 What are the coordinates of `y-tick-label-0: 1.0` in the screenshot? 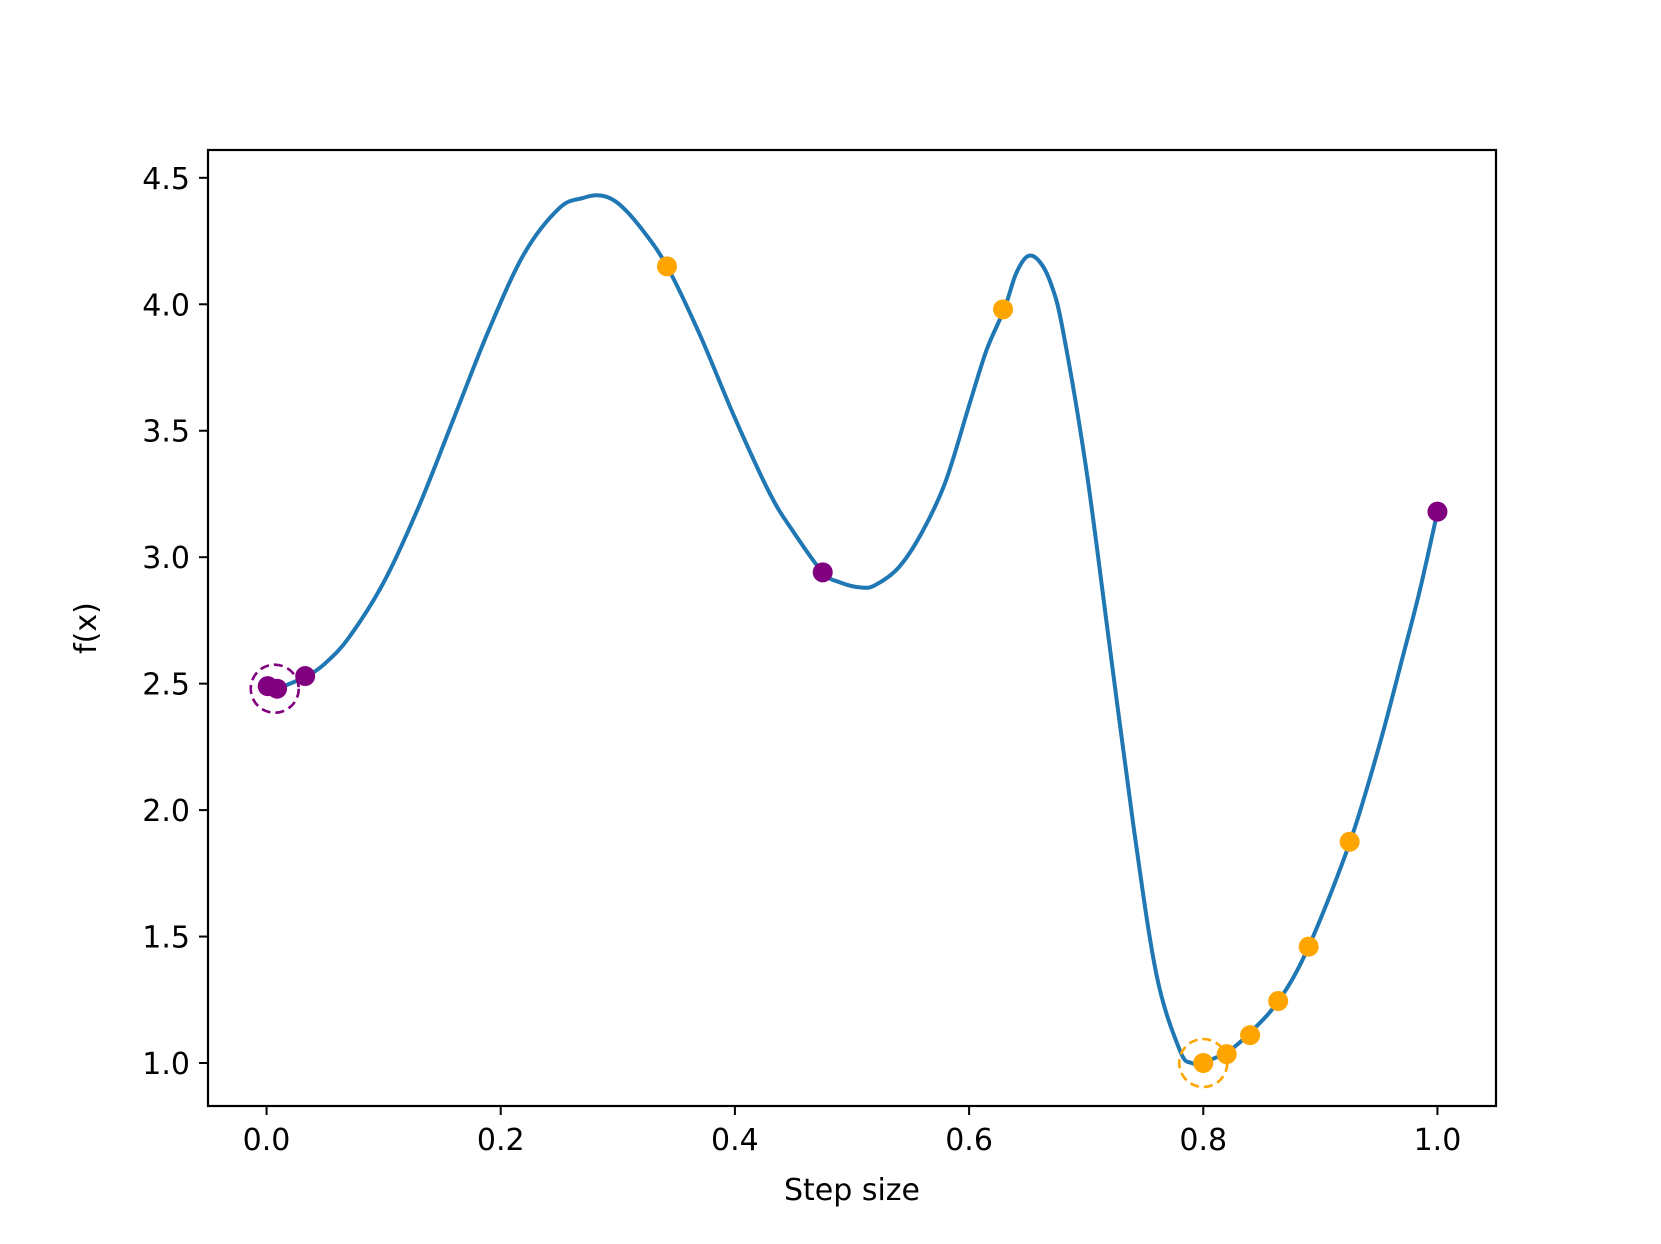 It's located at (166, 1064).